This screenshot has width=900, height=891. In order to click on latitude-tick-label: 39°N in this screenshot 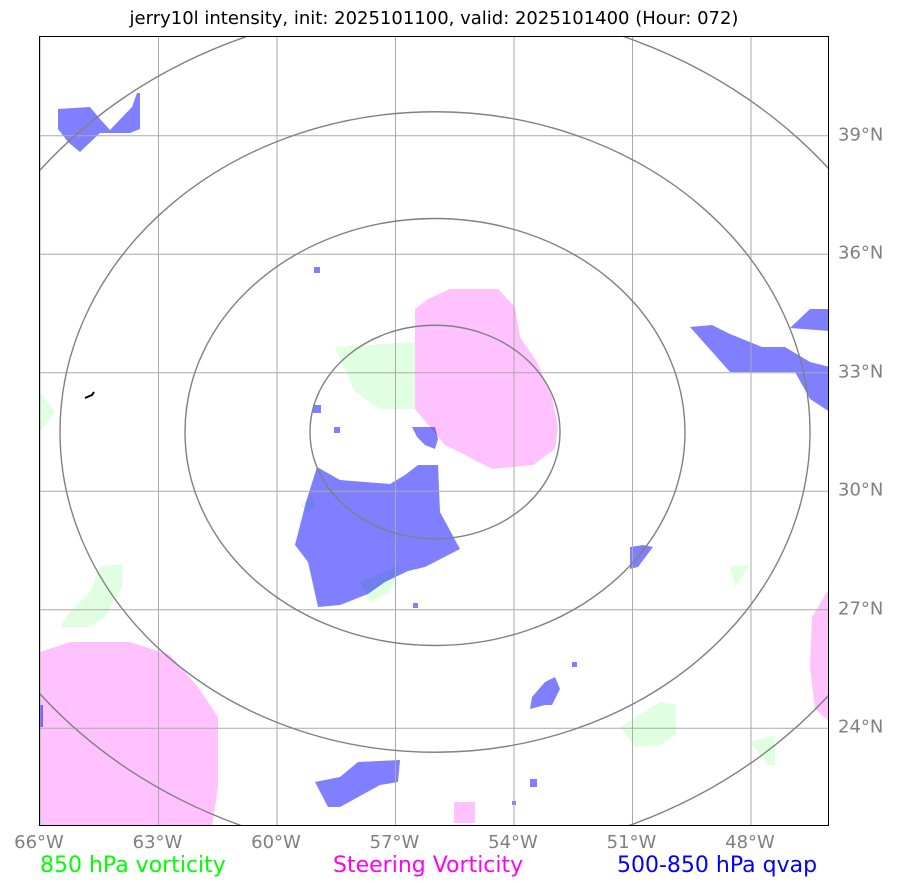, I will do `click(861, 135)`.